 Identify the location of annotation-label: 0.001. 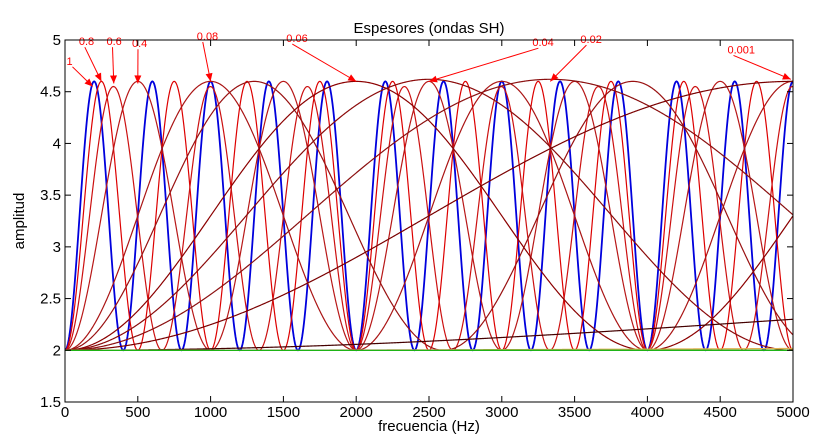
(741, 50).